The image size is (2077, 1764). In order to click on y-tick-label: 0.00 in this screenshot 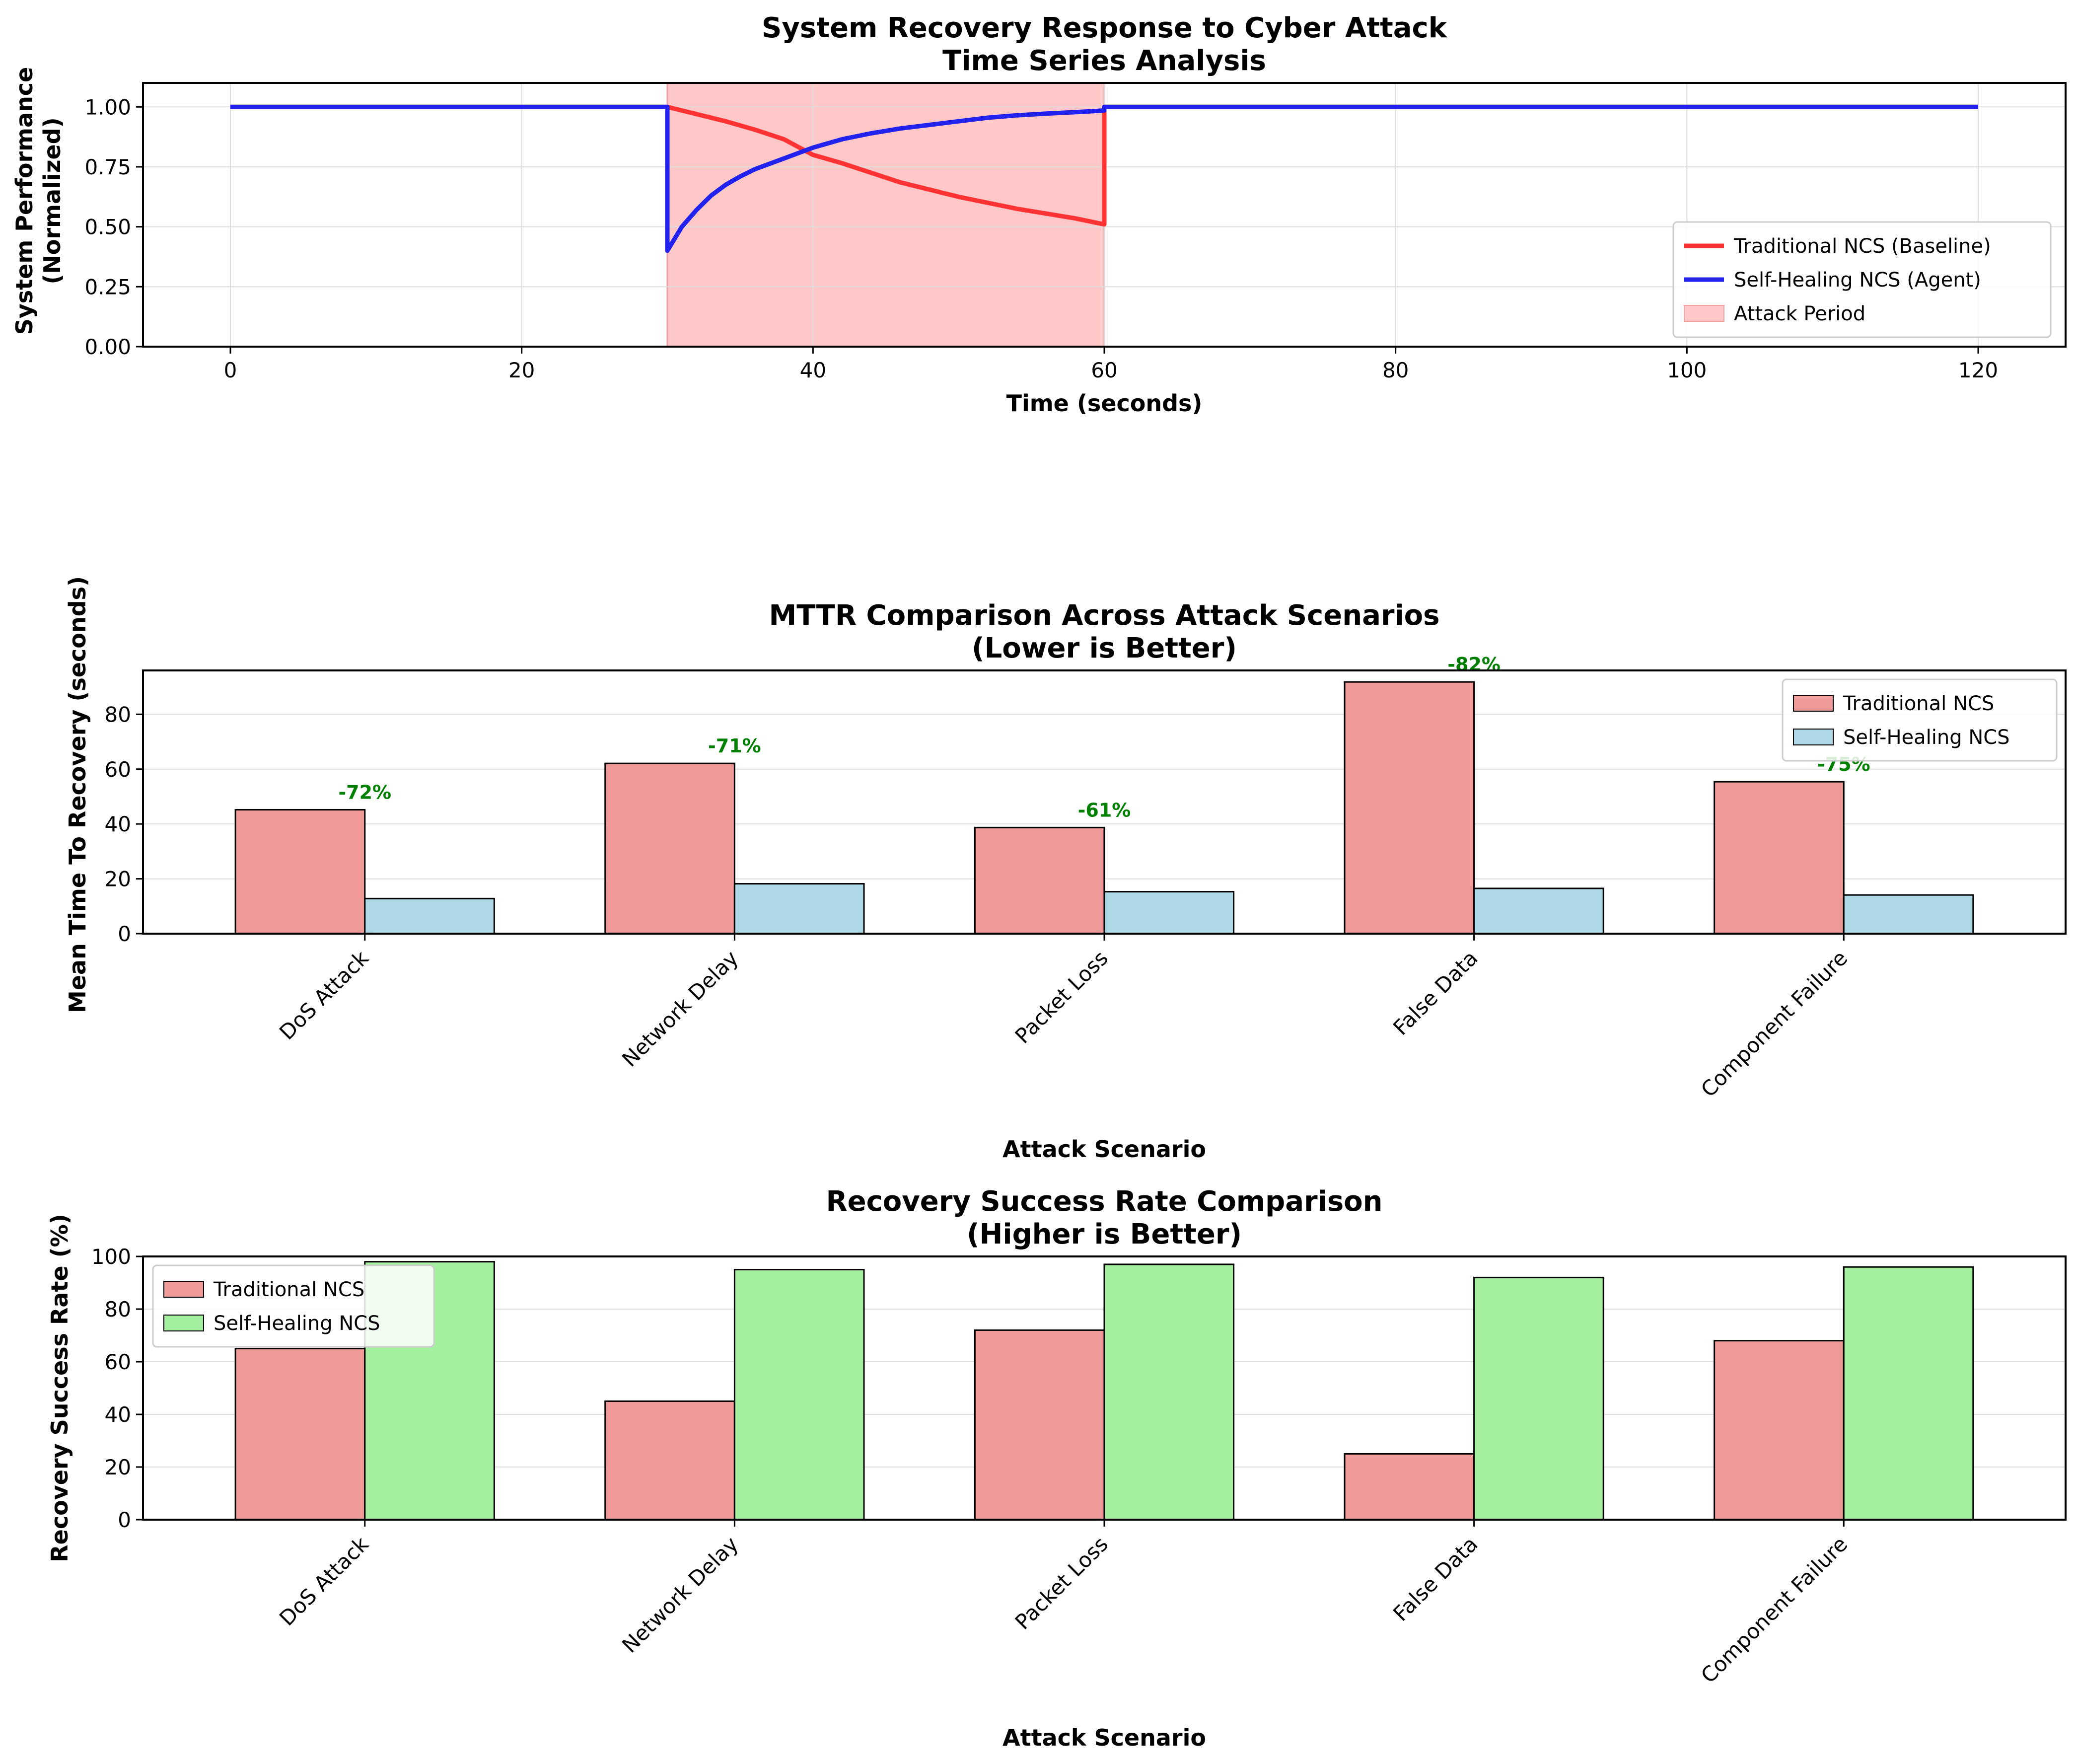, I will do `click(108, 347)`.